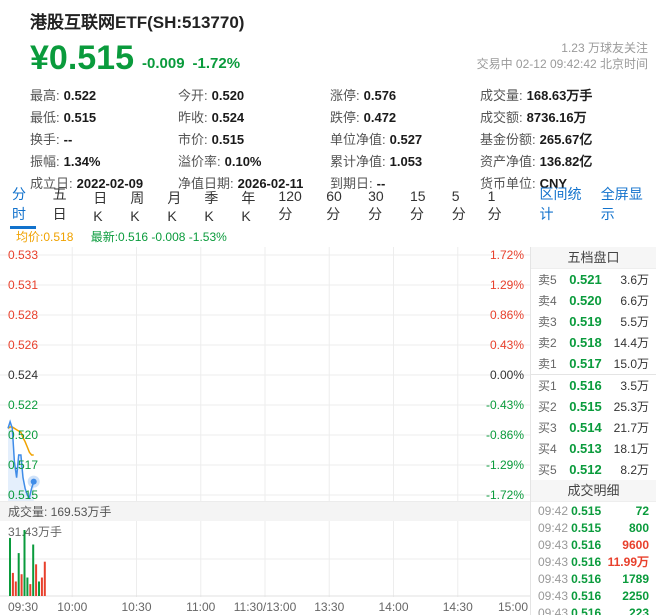 Image resolution: width=656 pixels, height=615 pixels. Describe the element at coordinates (504, 405) in the screenshot. I see `y-axis-percent-label: -0.43%` at that location.